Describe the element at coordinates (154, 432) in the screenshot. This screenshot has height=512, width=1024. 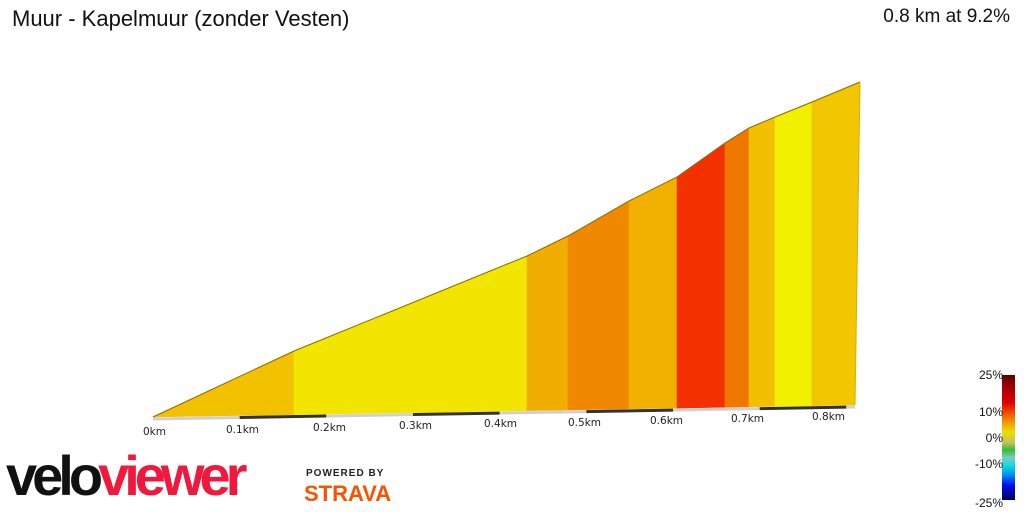
I see `x-tick-label: 0km` at that location.